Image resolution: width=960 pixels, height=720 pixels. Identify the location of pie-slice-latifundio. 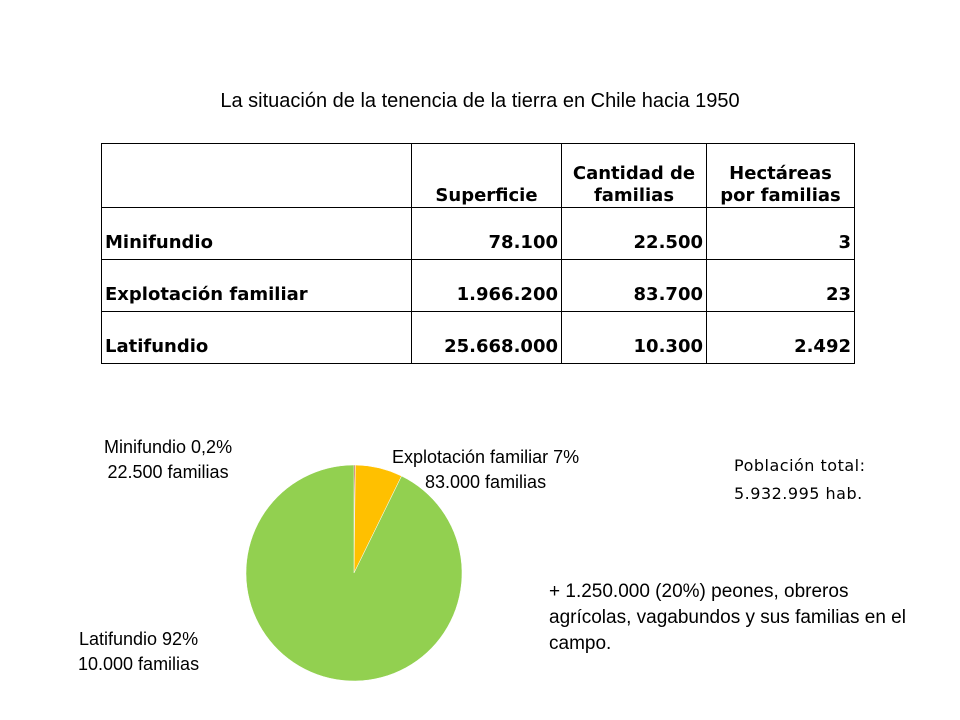
(354, 573).